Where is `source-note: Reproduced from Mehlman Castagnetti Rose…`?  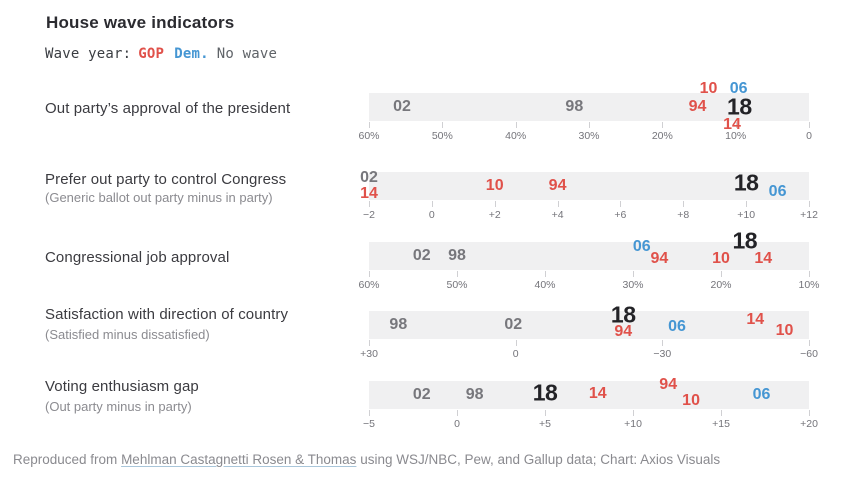
source-note: Reproduced from Mehlman Castagnetti Rose… is located at coordinates (366, 459).